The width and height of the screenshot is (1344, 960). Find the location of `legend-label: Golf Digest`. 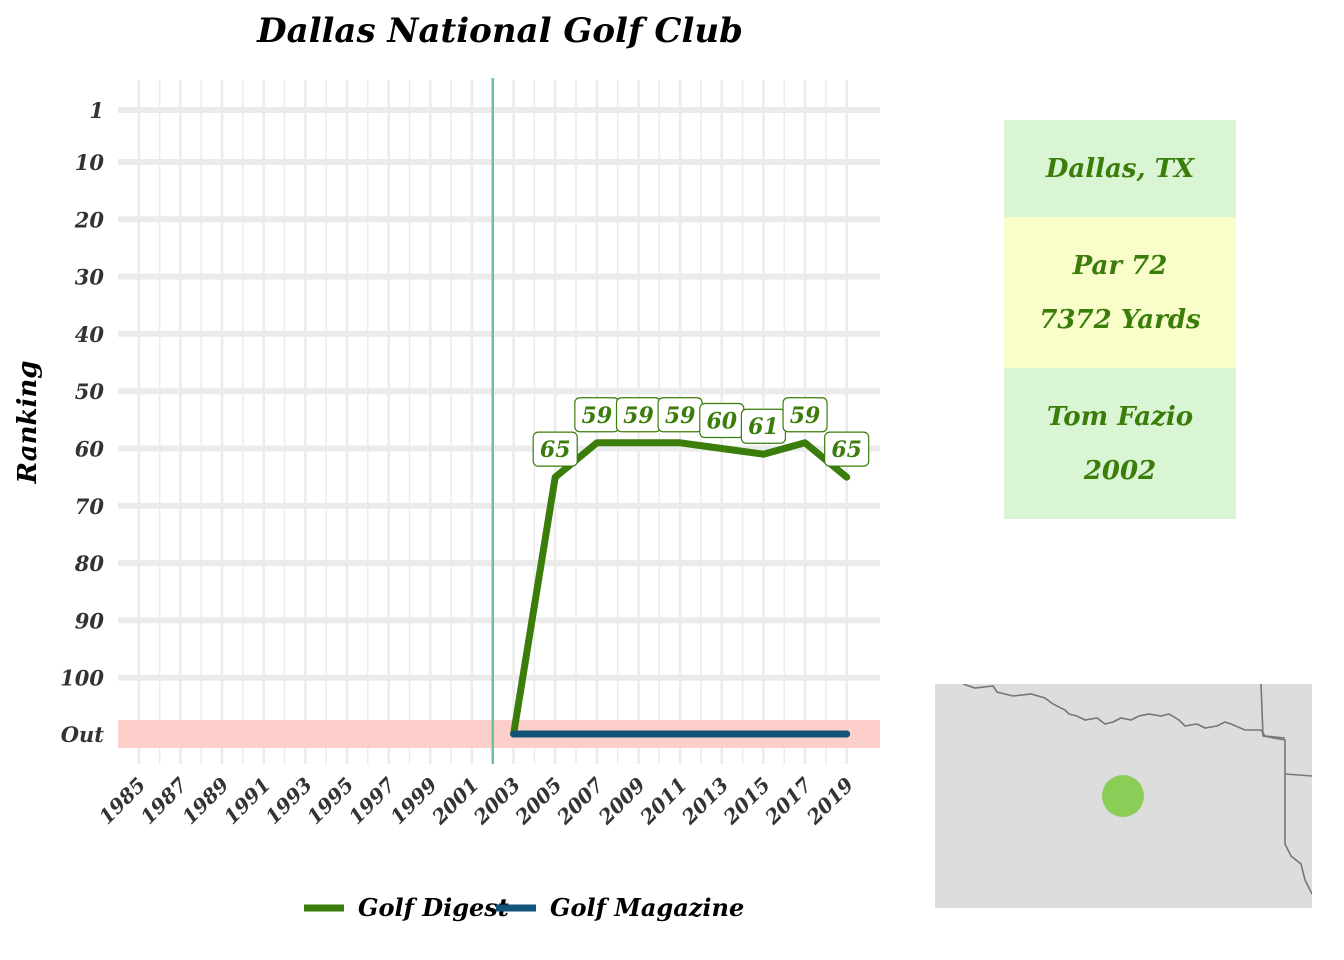

legend-label: Golf Digest is located at coordinates (433, 907).